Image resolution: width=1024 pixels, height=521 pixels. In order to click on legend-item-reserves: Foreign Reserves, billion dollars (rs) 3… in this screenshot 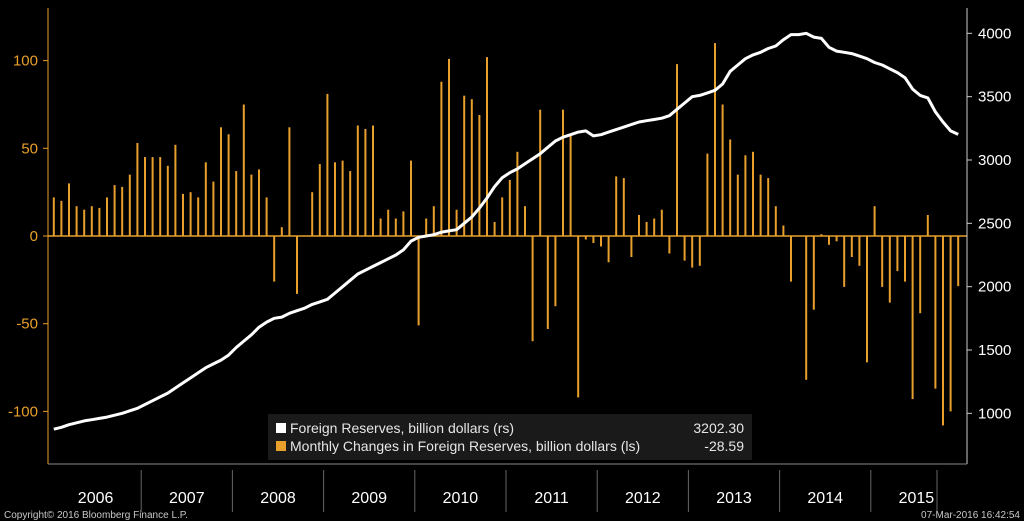, I will do `click(510, 428)`.